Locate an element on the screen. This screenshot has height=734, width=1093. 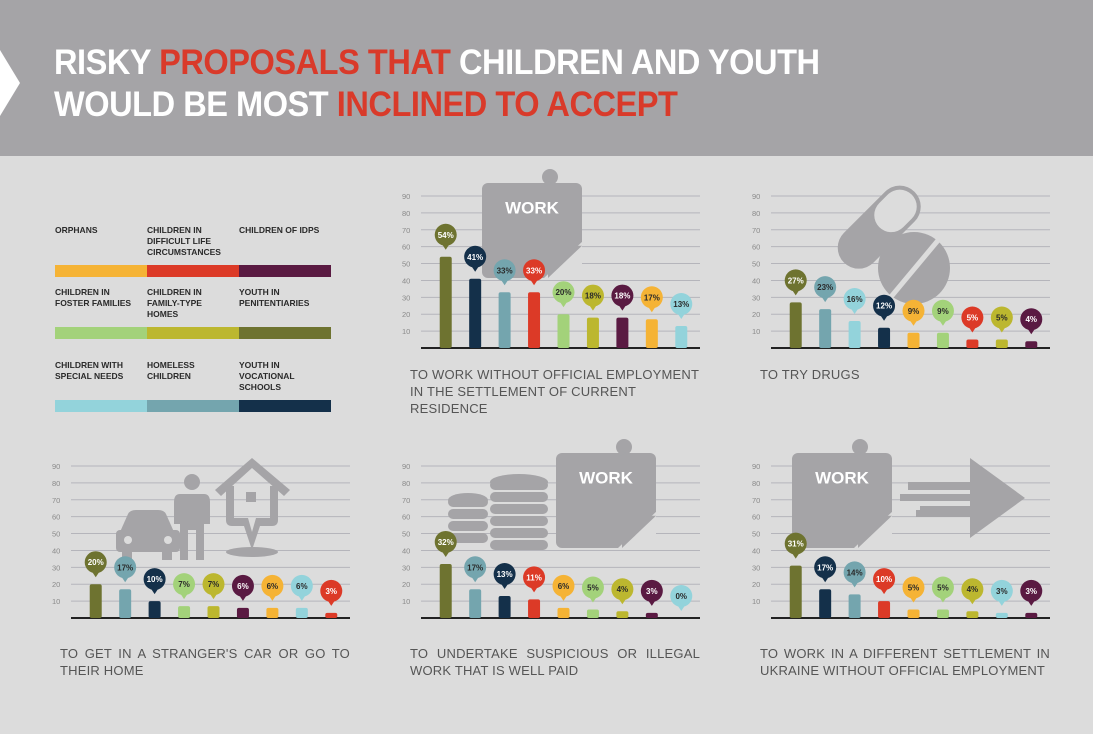
legend-swatch-difficult is located at coordinates (193, 271).